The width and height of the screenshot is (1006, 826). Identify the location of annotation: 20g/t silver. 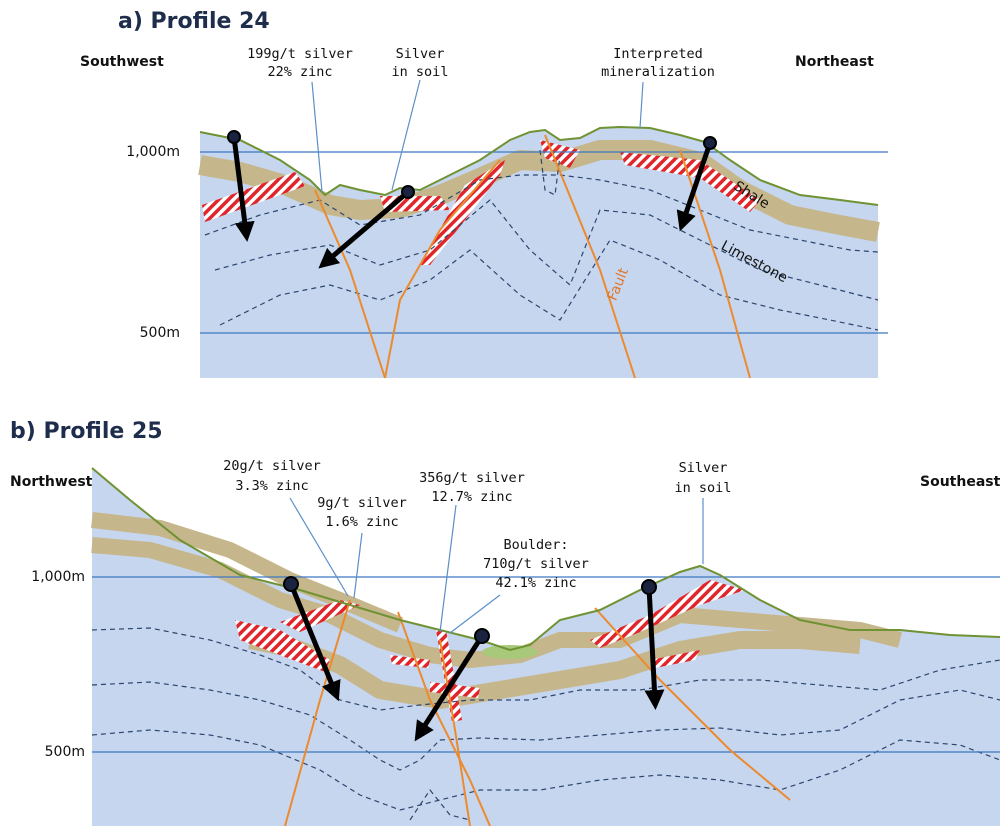
(272, 466).